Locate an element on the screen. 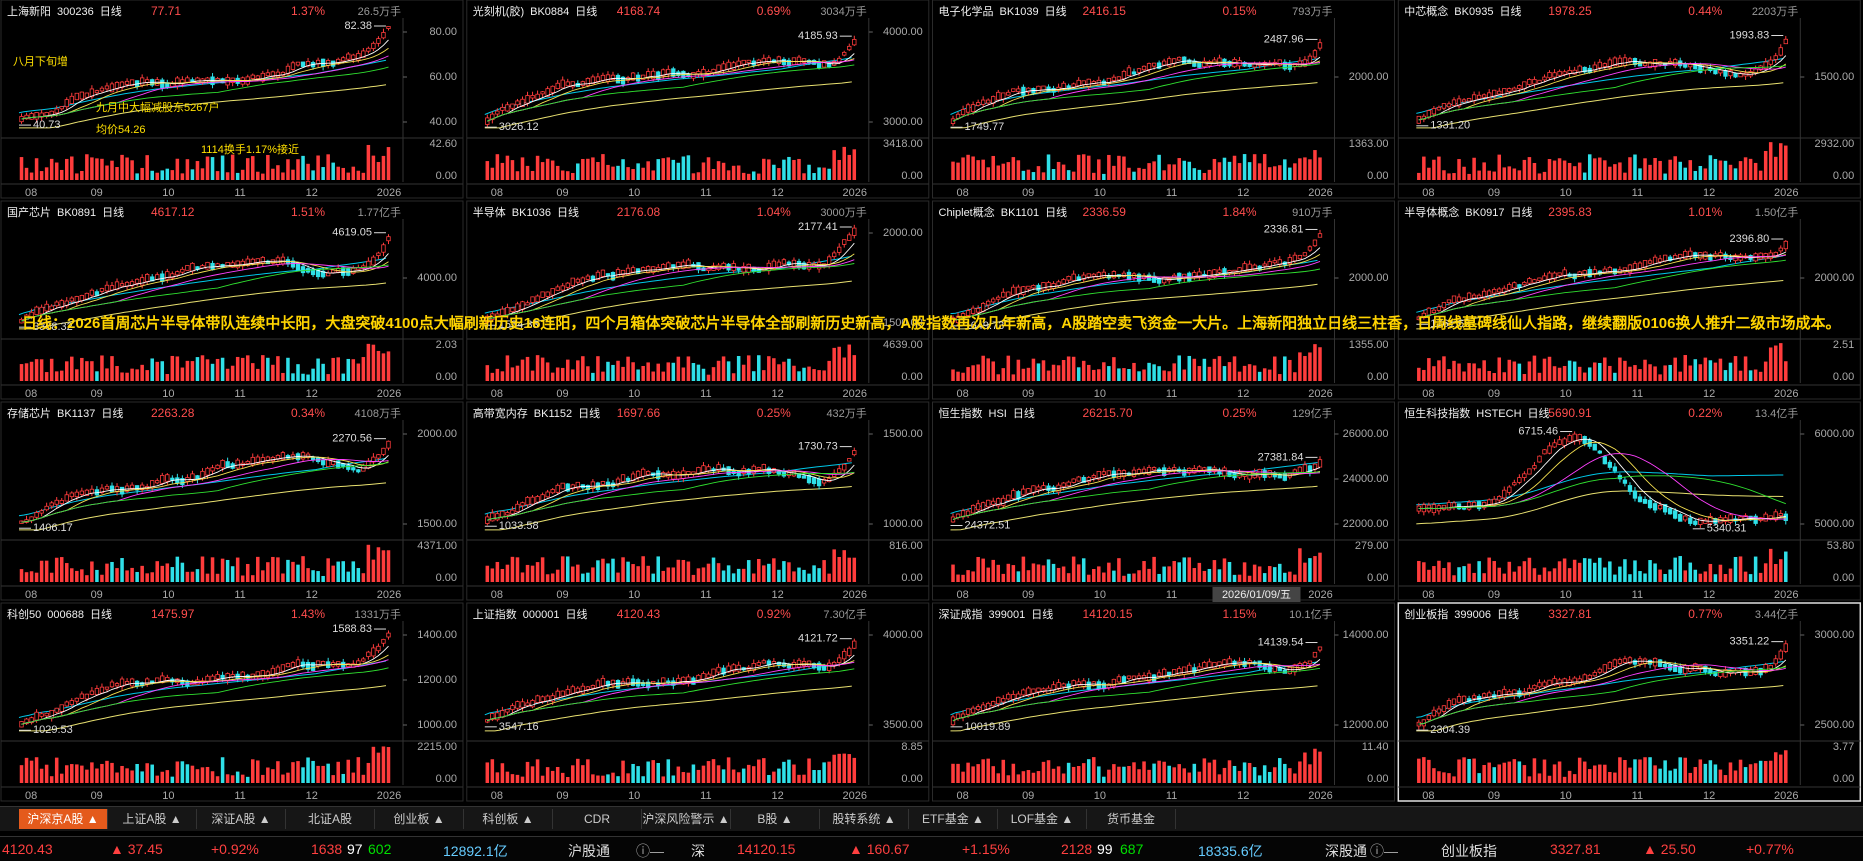 The height and width of the screenshot is (861, 1863). tab: 股转系统 ▲ is located at coordinates (864, 819).